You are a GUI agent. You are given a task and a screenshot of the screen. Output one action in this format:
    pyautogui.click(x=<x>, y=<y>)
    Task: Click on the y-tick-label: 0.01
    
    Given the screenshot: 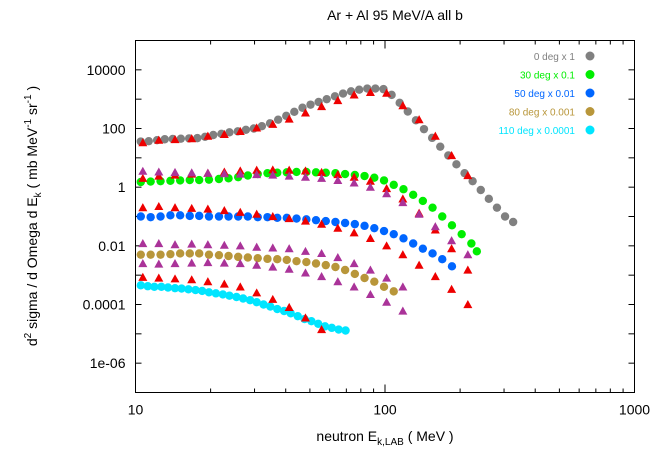 What is the action you would take?
    pyautogui.click(x=111, y=246)
    